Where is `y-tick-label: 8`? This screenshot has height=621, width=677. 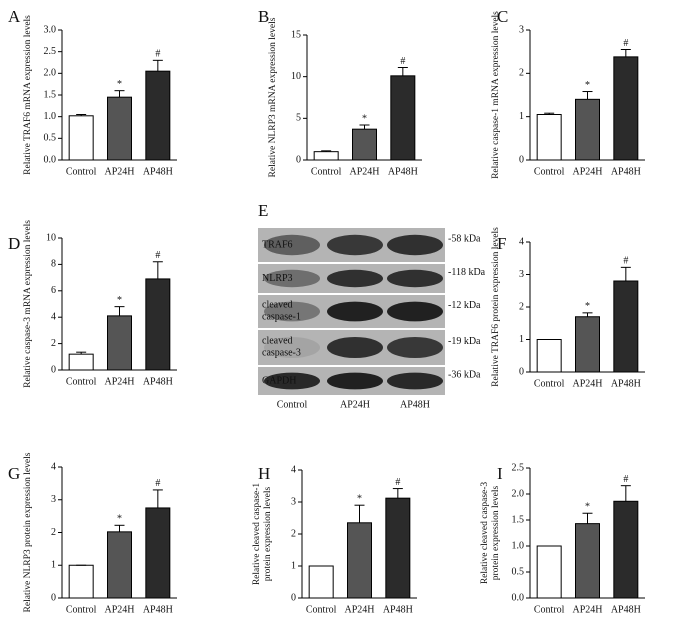
y-tick-label: 8 is located at coordinates (53, 264).